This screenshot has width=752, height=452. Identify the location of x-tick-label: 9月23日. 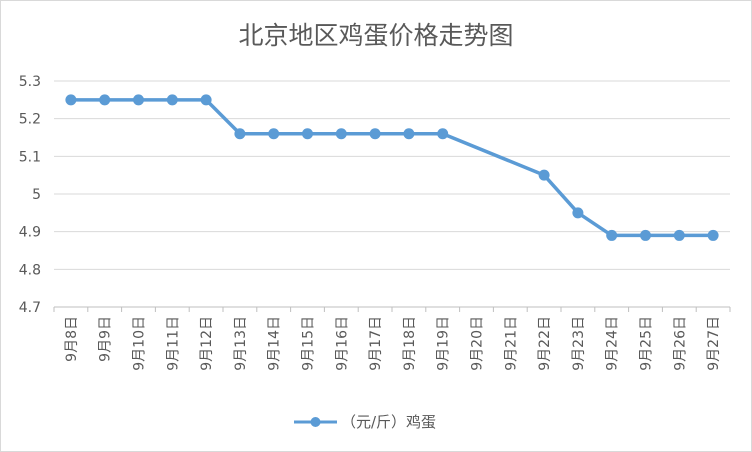
(579, 343).